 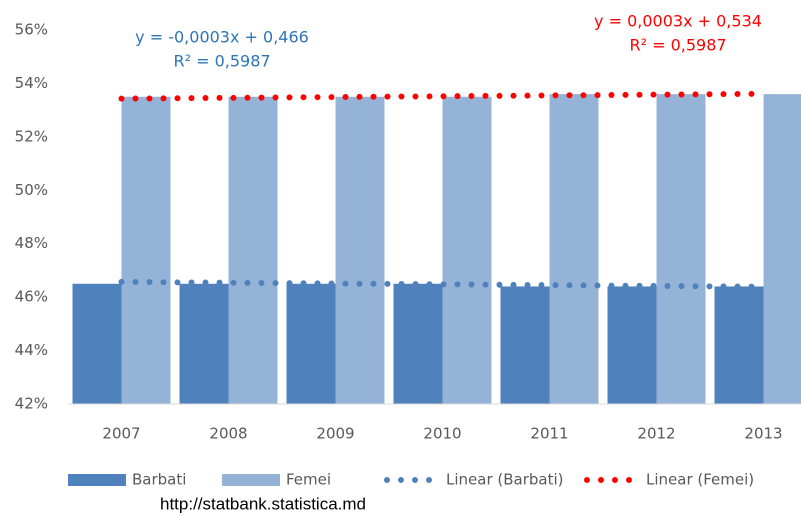 What do you see at coordinates (505, 480) in the screenshot?
I see `legend-label: Linear (Barbati)` at bounding box center [505, 480].